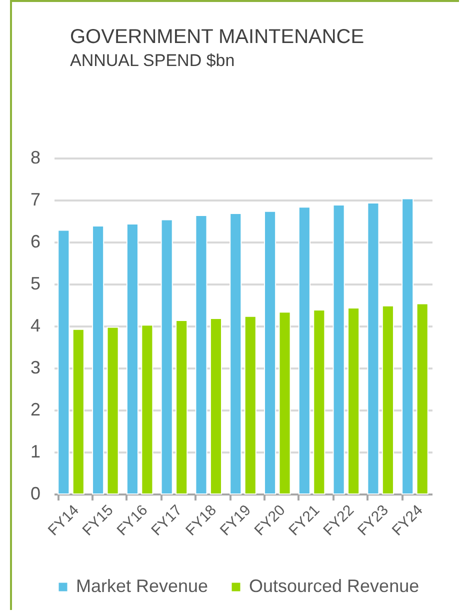 Image resolution: width=461 pixels, height=612 pixels. What do you see at coordinates (35, 242) in the screenshot?
I see `y-tick-label: 6` at bounding box center [35, 242].